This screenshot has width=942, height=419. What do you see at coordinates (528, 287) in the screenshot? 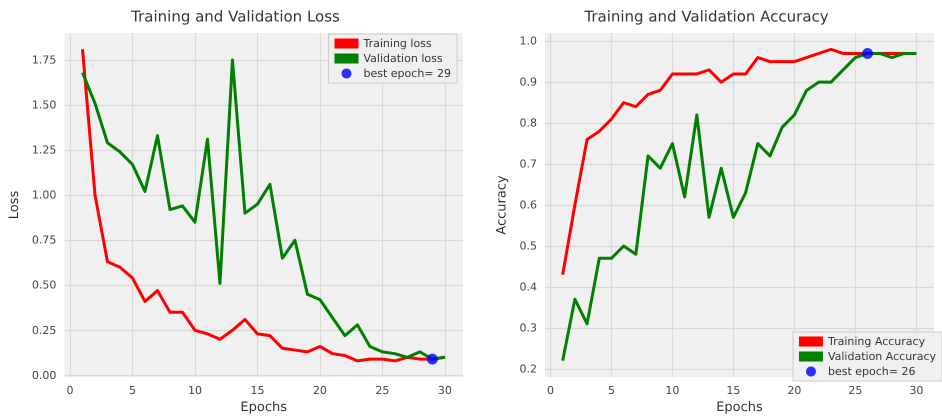
I see `y-tick-label: 0.4` at bounding box center [528, 287].